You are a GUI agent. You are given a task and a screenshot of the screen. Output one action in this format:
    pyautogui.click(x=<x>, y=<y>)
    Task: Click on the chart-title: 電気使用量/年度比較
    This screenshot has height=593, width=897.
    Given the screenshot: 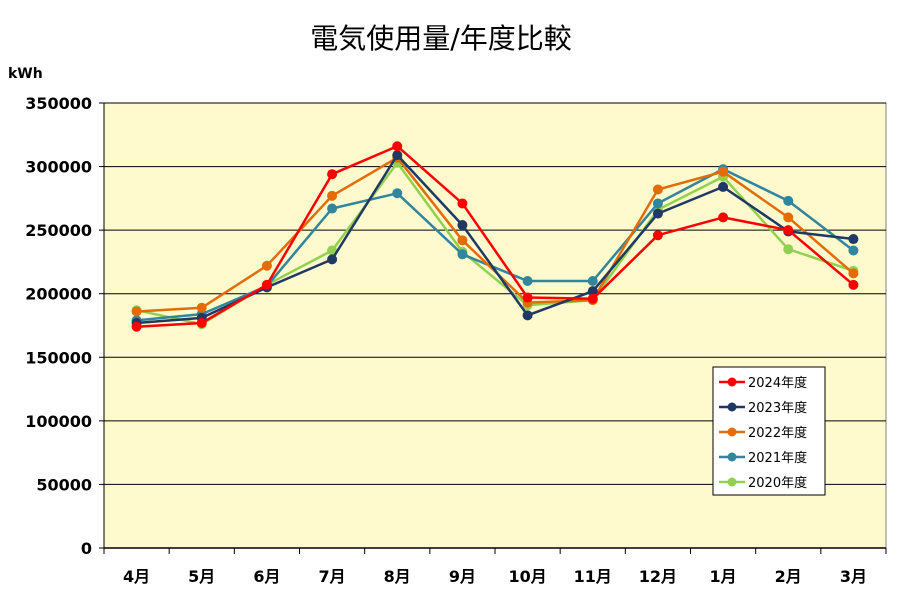 What is the action you would take?
    pyautogui.click(x=440, y=38)
    